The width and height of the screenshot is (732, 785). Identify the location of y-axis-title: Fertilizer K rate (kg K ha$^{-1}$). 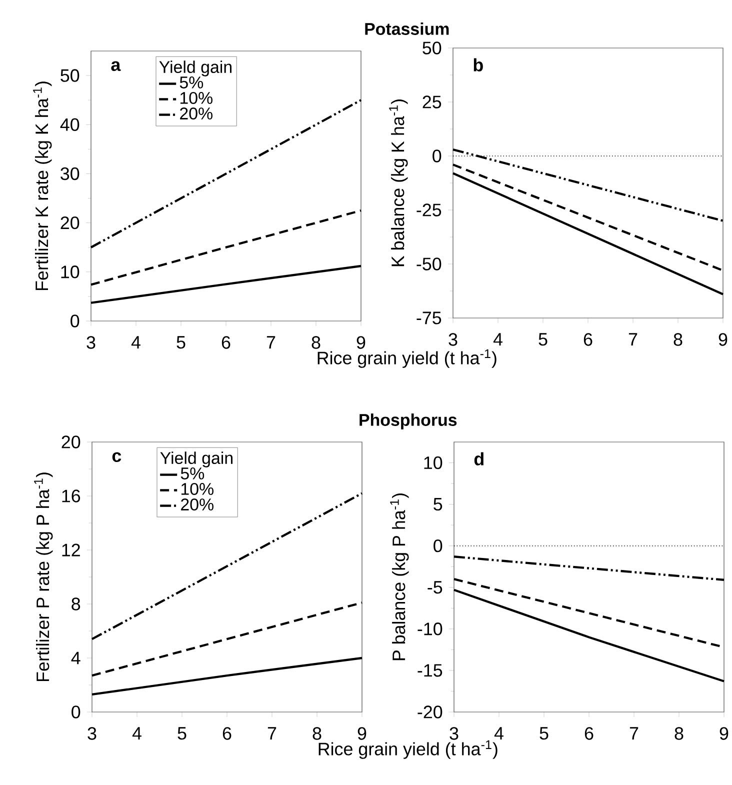
(42, 186).